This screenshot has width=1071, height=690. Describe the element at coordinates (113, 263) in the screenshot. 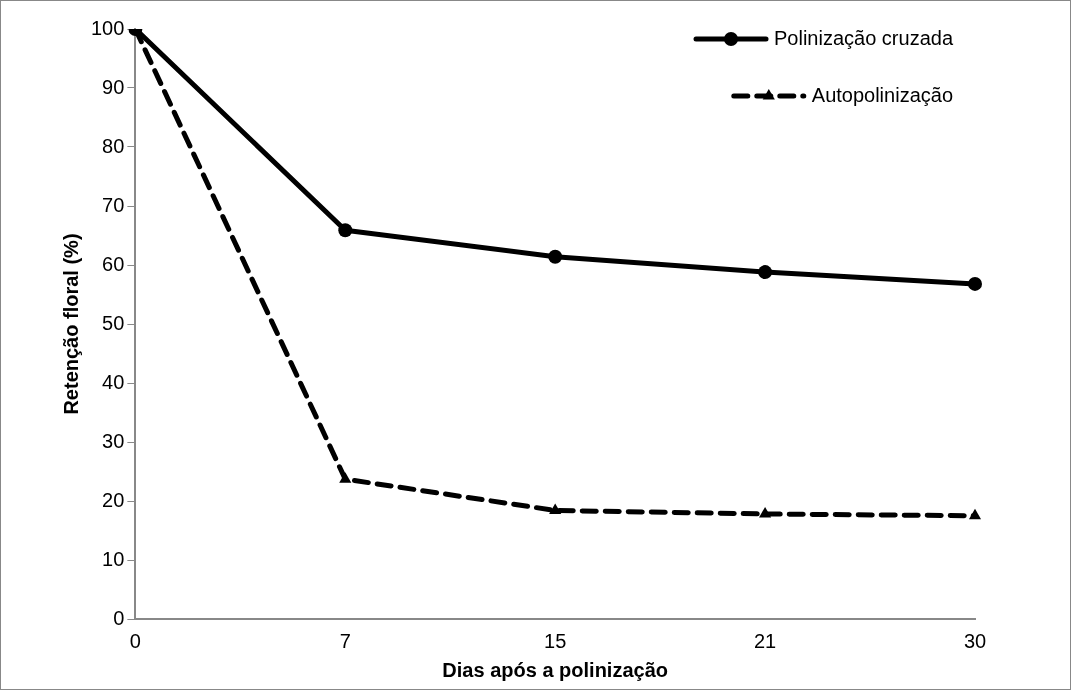

I see `y-tick-label: 60` at that location.